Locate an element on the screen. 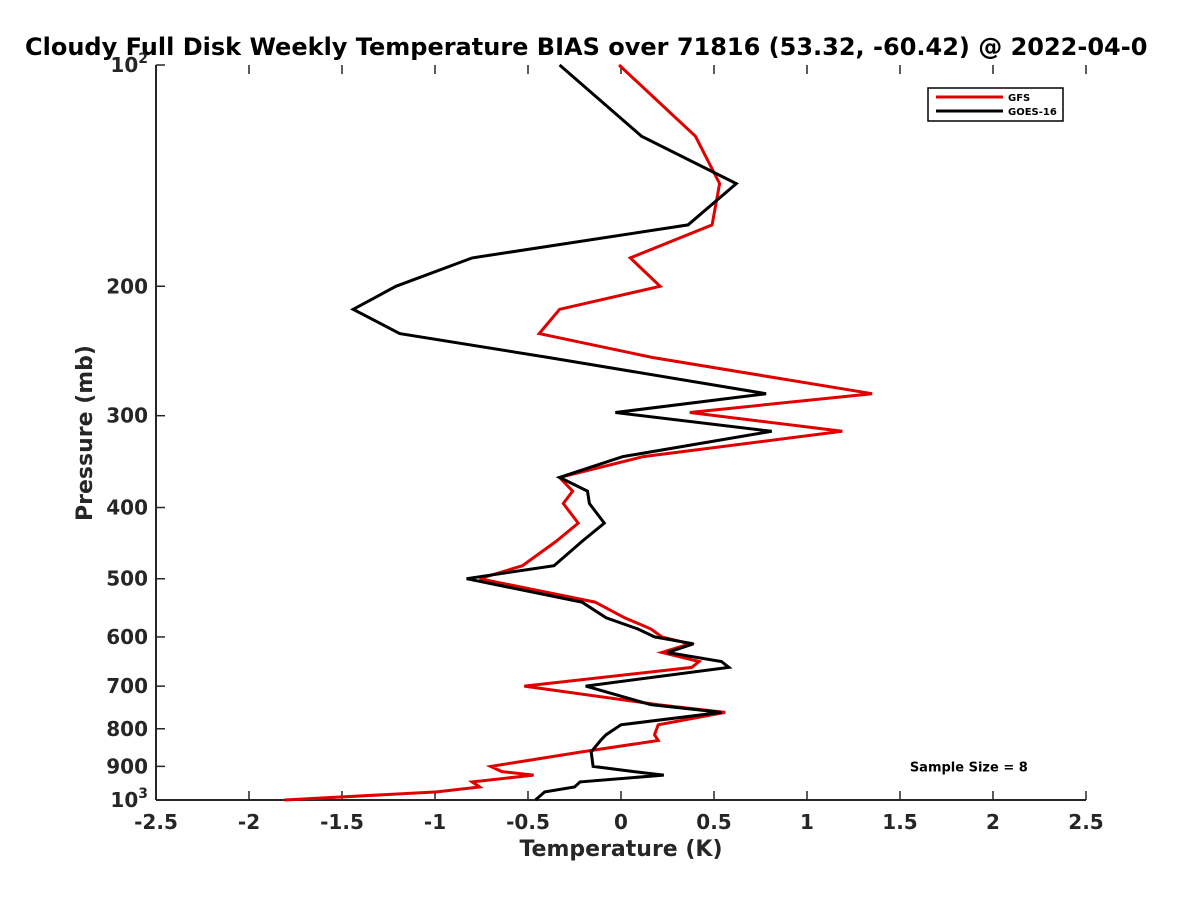 Image resolution: width=1200 pixels, height=900 pixels. y-tick-label: 500 is located at coordinates (127, 579).